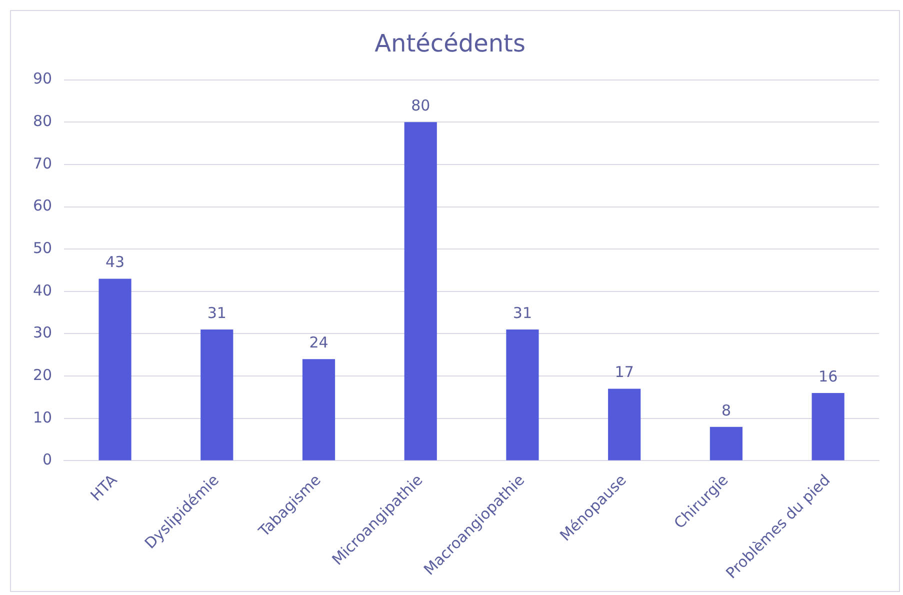  Describe the element at coordinates (115, 262) in the screenshot. I see `data-label: 43` at that location.